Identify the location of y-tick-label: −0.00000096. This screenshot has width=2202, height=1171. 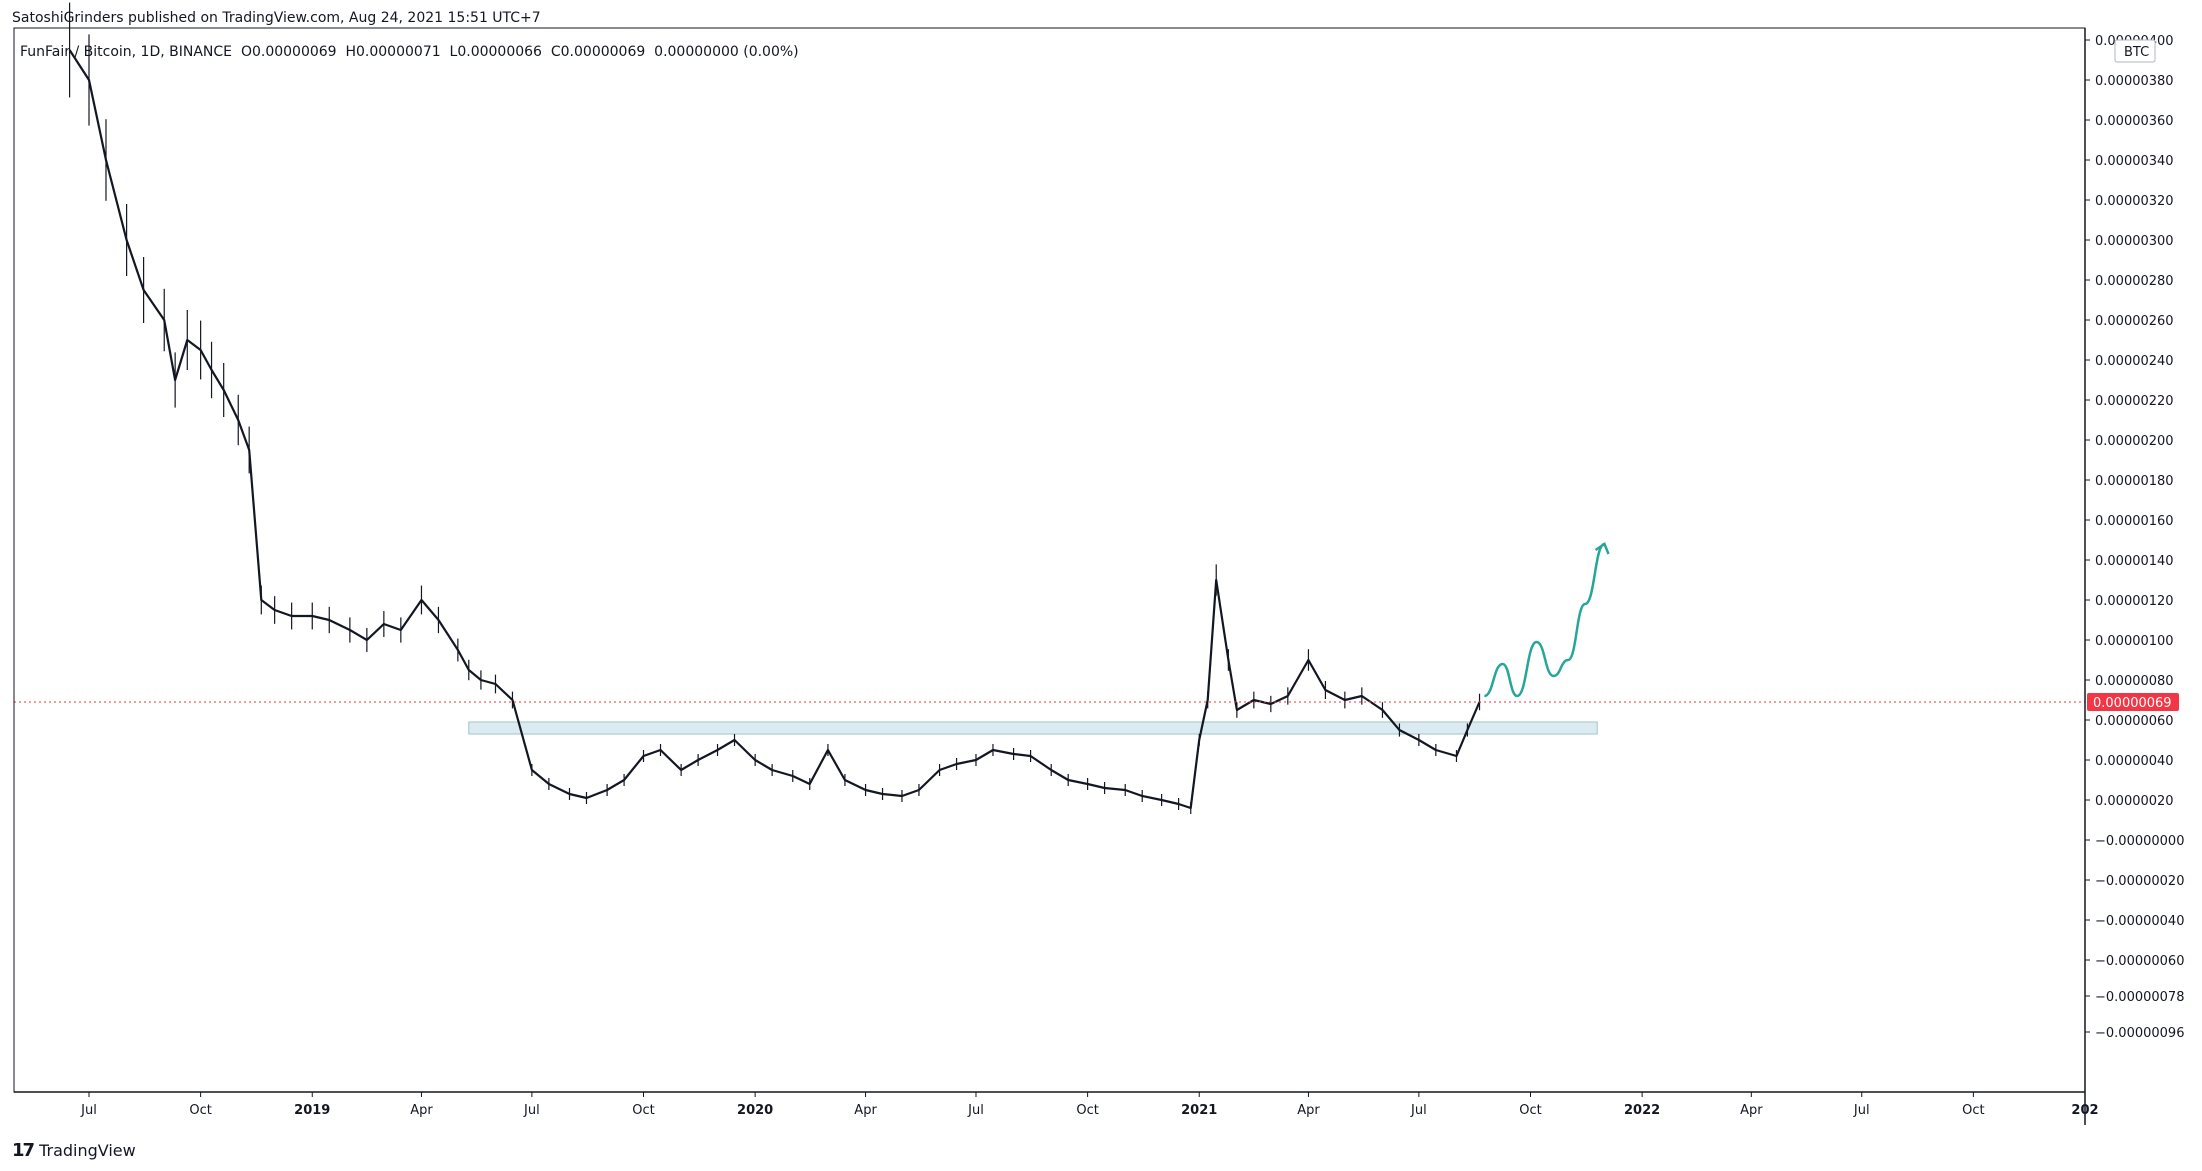
(2139, 1033).